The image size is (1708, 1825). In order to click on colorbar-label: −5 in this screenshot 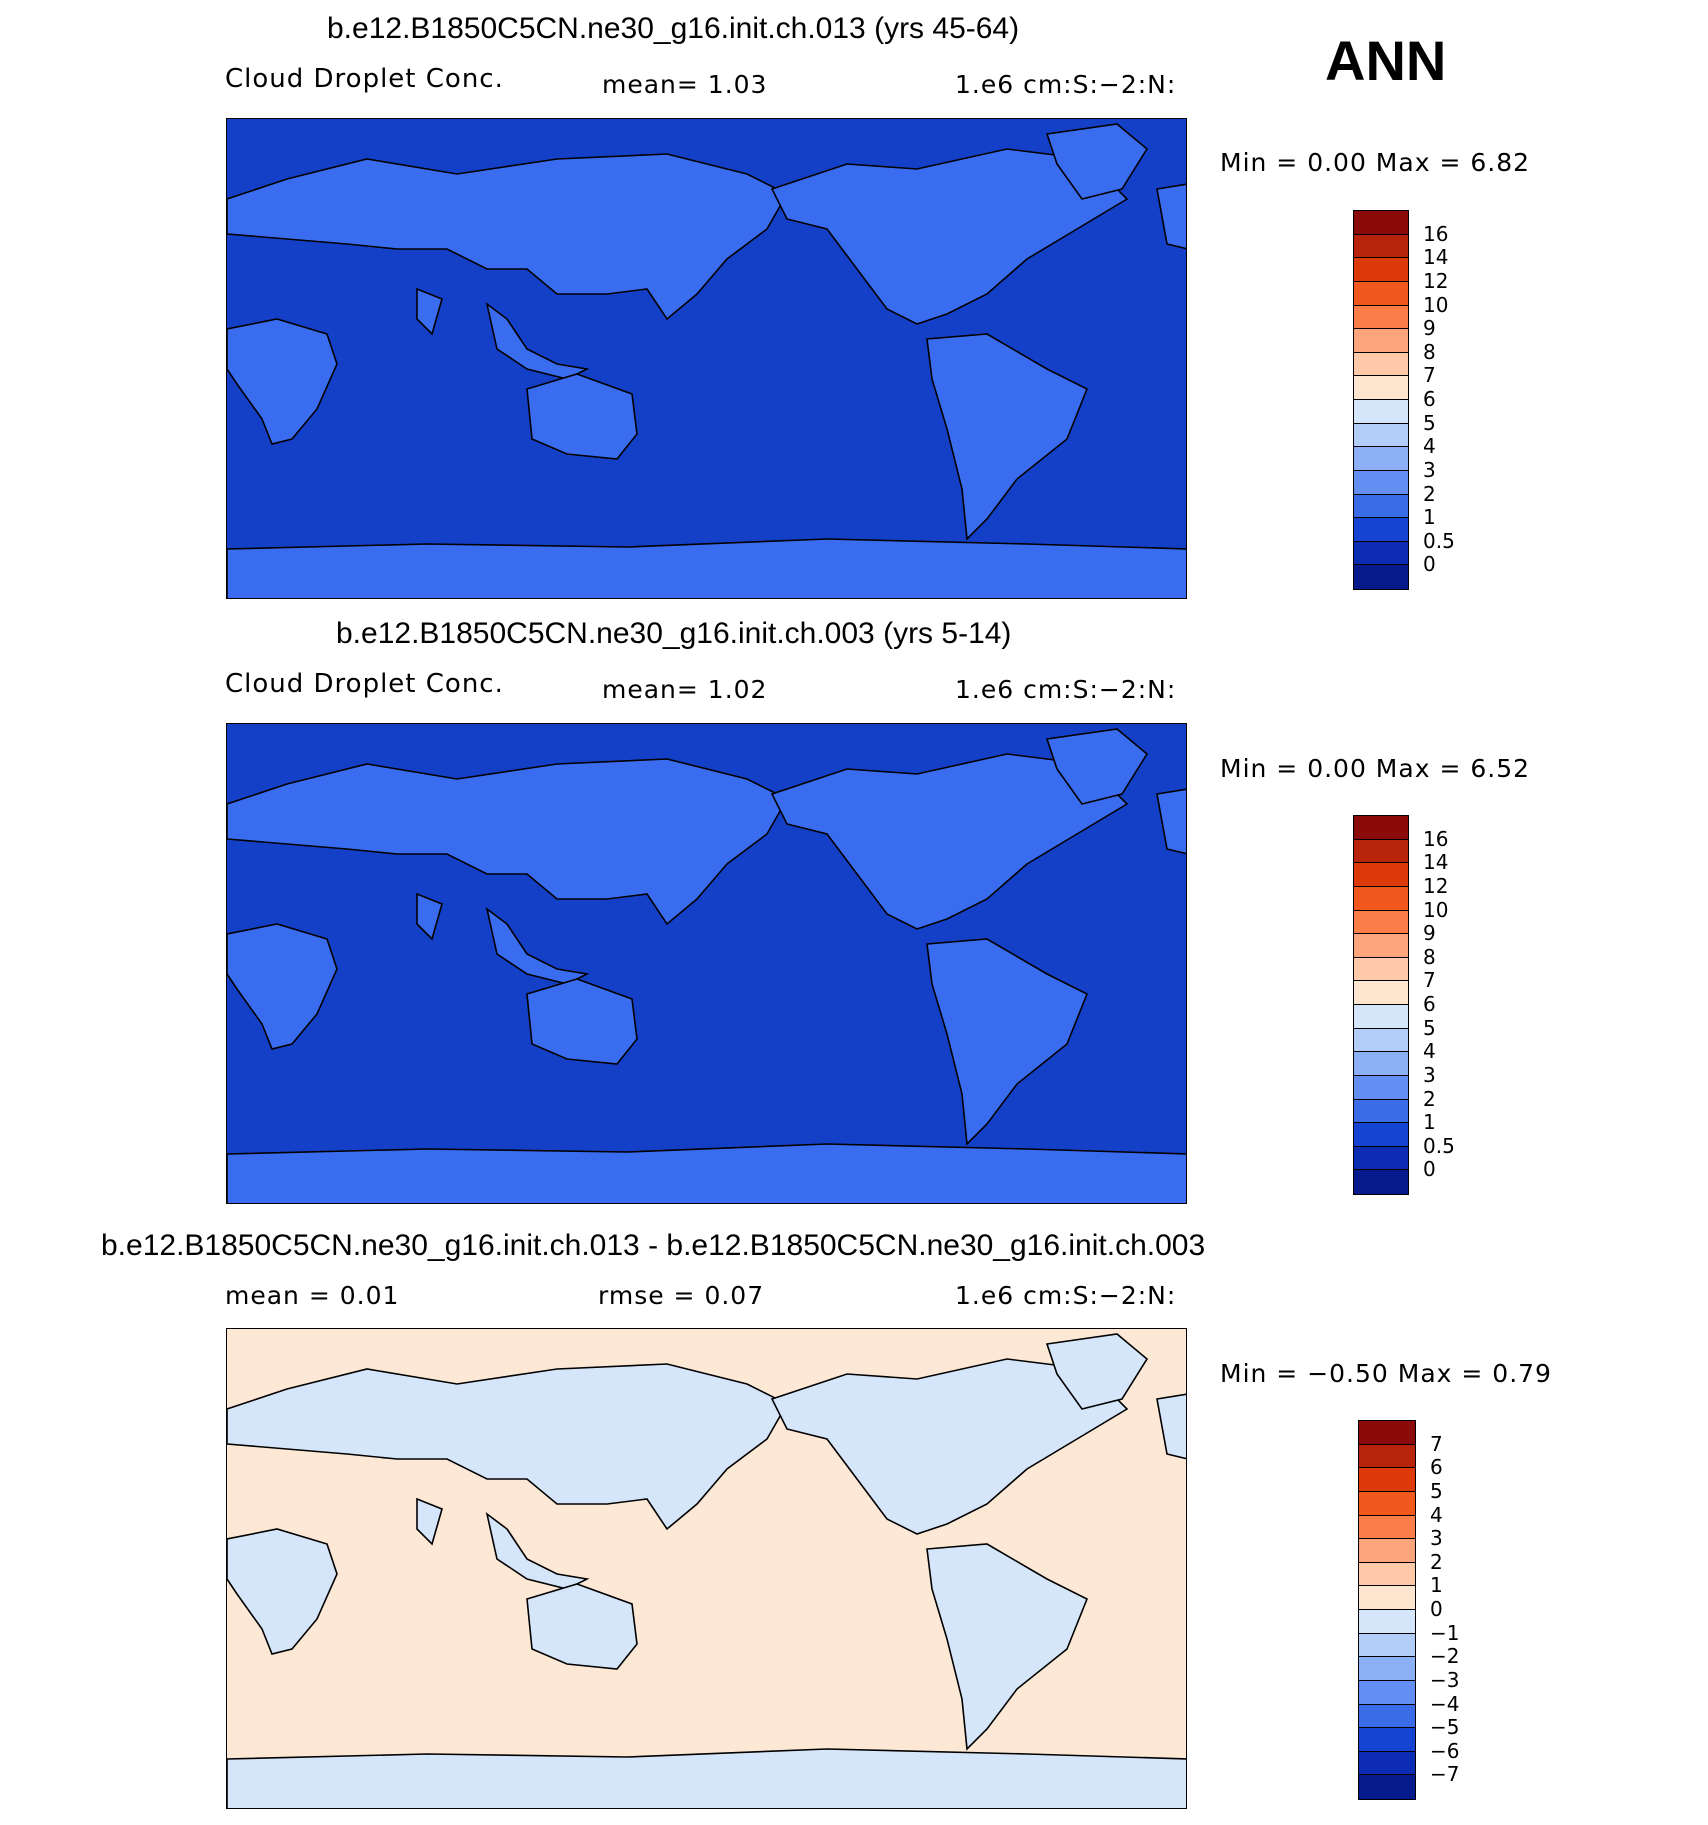, I will do `click(1445, 1727)`.